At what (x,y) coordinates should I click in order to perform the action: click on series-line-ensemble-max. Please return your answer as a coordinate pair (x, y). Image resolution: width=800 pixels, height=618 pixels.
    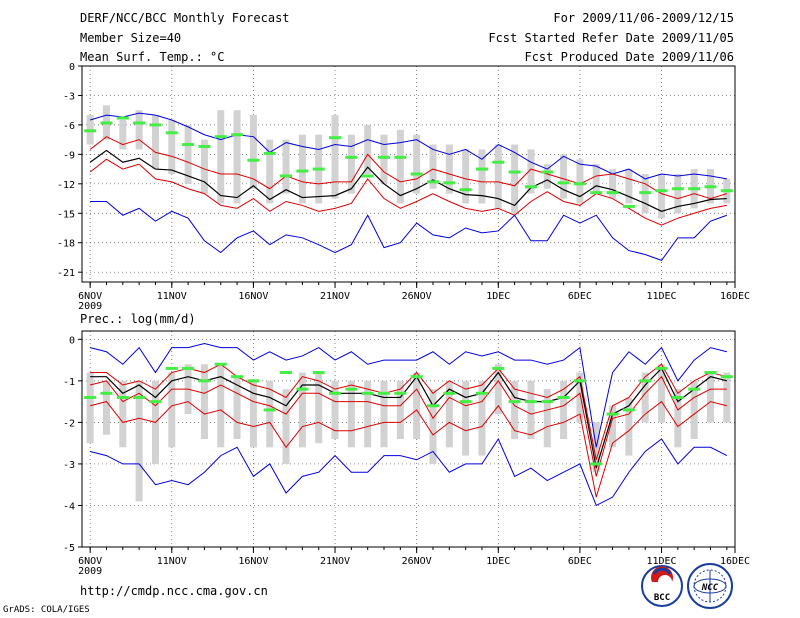
    Looking at the image, I should click on (408, 146).